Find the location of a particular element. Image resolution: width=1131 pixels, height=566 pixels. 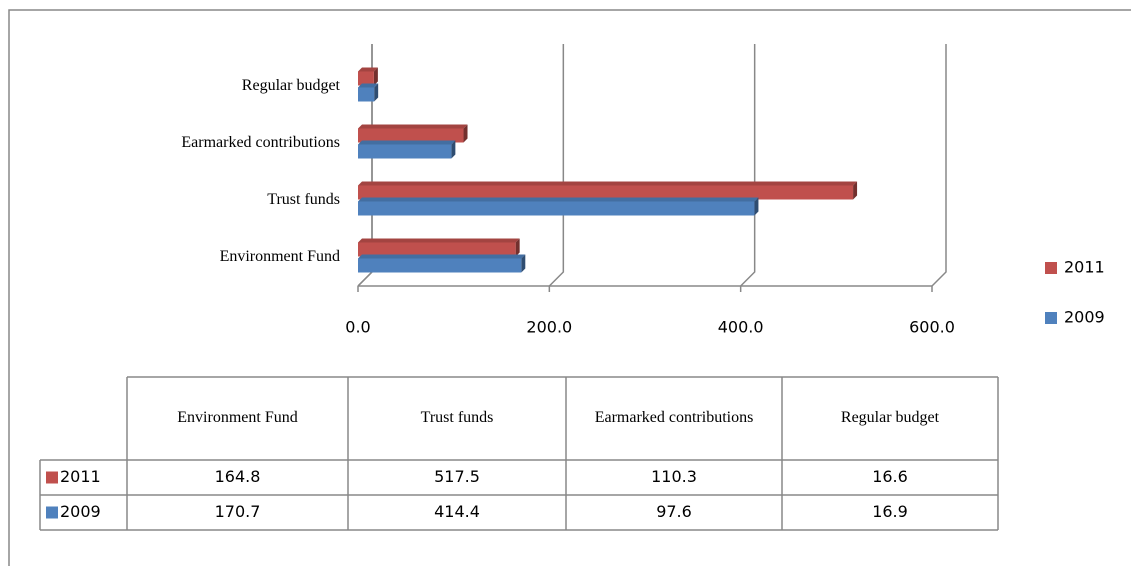

table-row-label: 2011 is located at coordinates (80, 476).